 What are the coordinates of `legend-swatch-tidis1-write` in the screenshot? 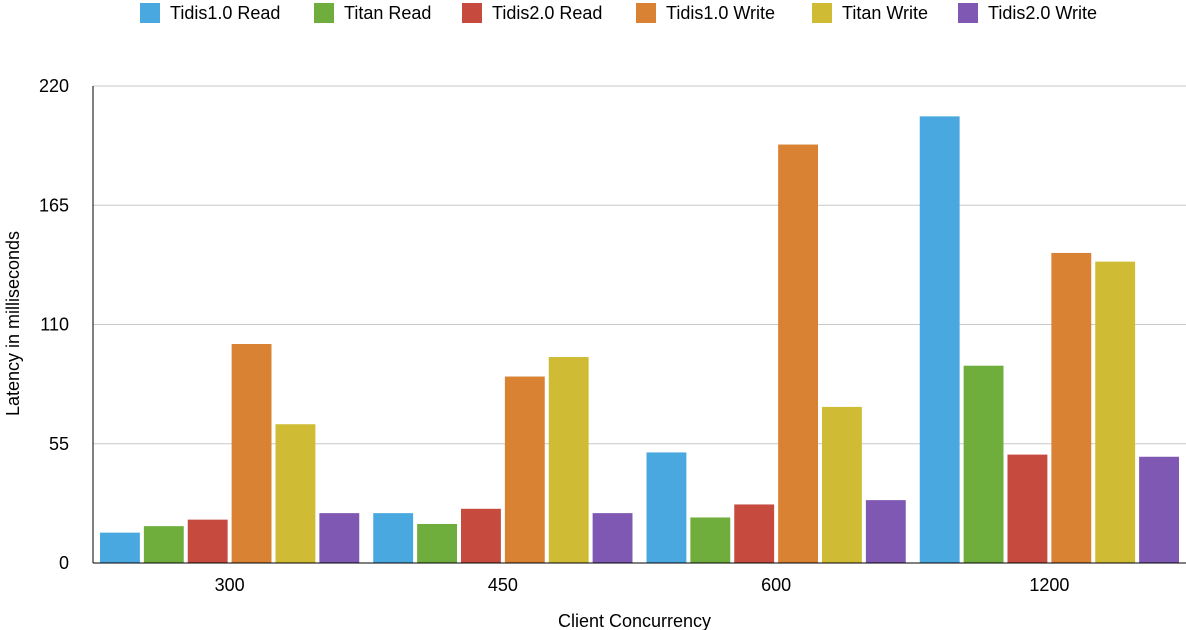 It's located at (646, 13).